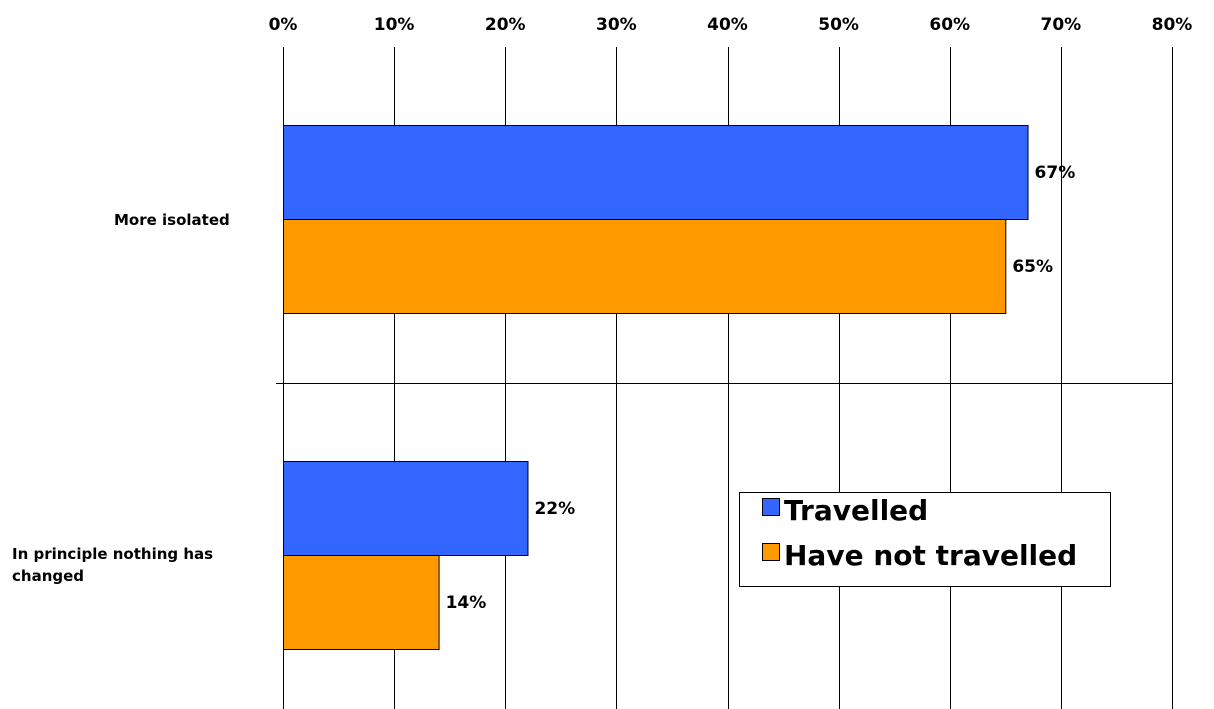 The image size is (1214, 709). Describe the element at coordinates (1032, 267) in the screenshot. I see `data-label-have-not-travelled-0: 65%` at that location.